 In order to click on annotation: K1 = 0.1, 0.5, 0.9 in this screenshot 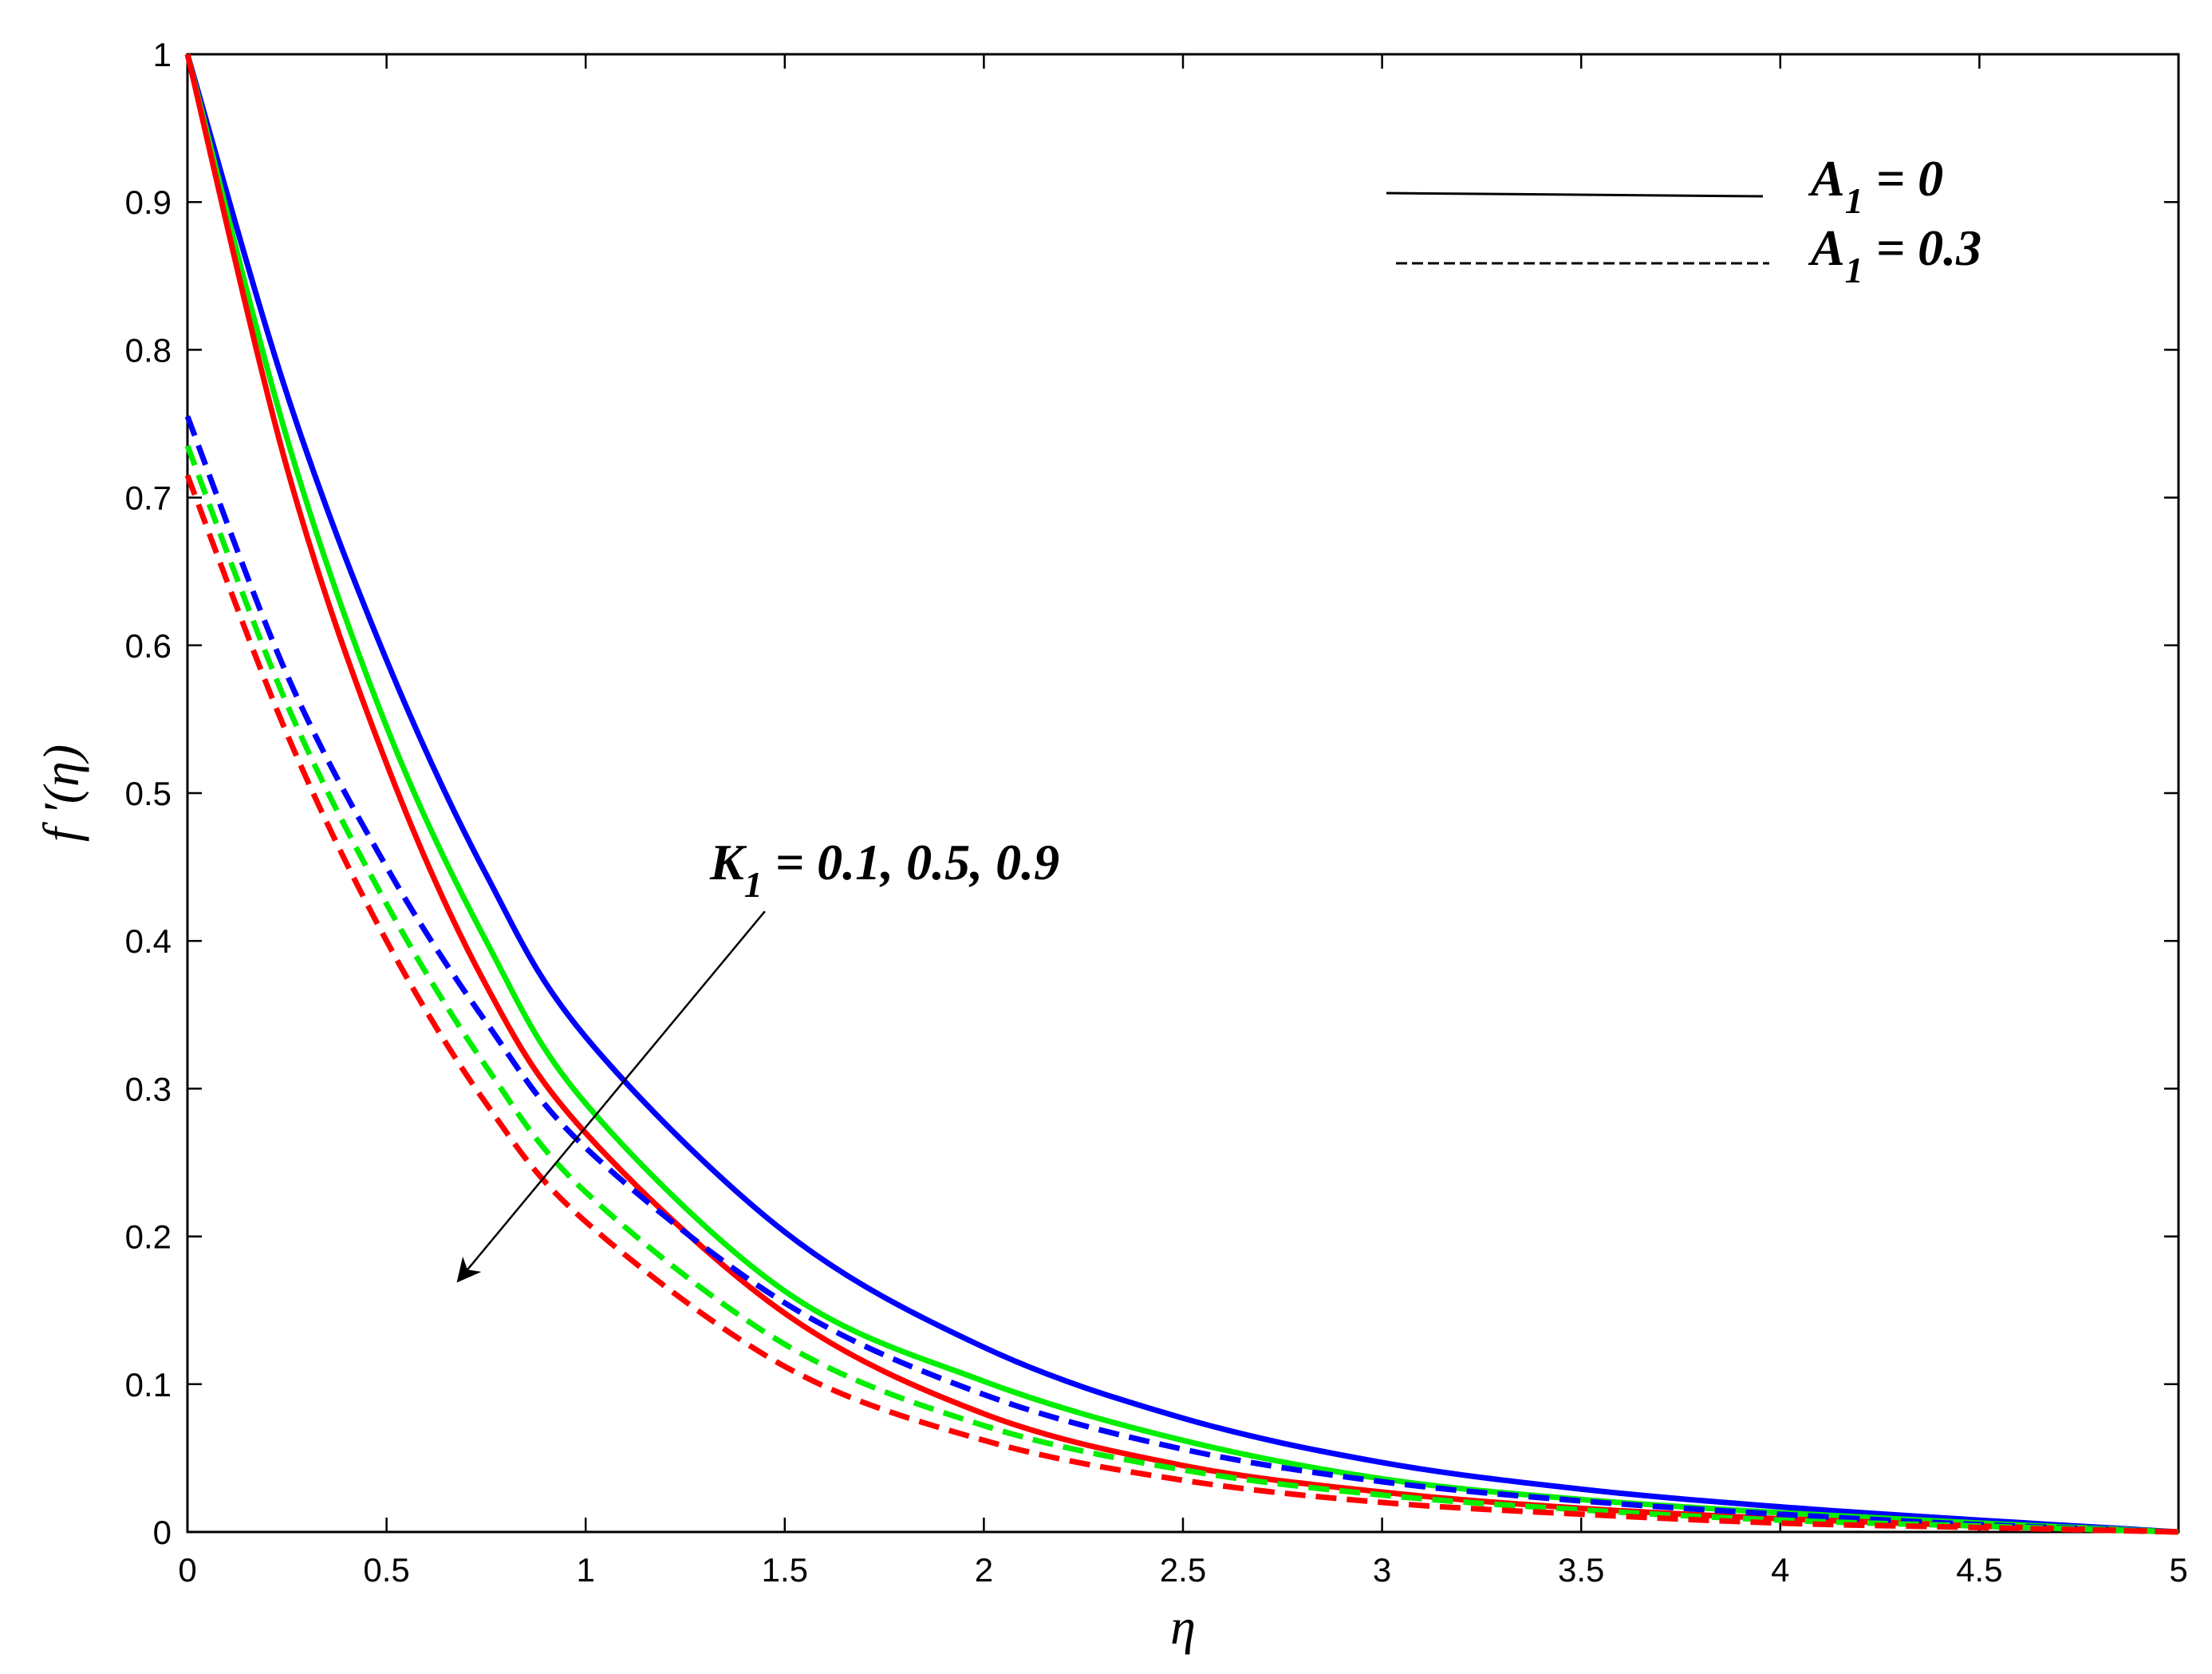, I will do `click(757, 1058)`.